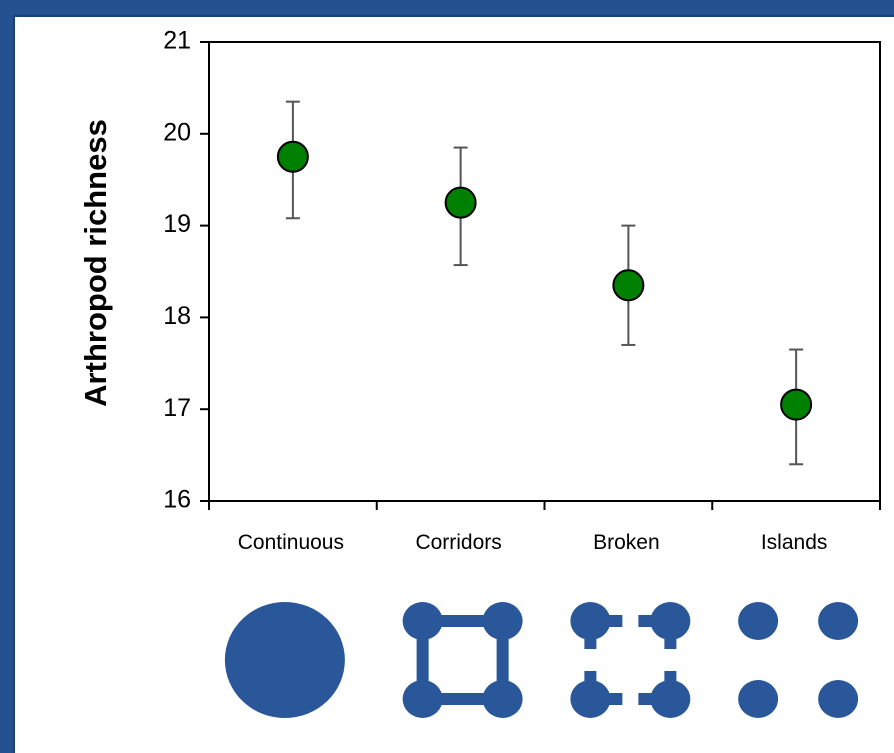  Describe the element at coordinates (177, 316) in the screenshot. I see `y-tick-label: 18` at that location.